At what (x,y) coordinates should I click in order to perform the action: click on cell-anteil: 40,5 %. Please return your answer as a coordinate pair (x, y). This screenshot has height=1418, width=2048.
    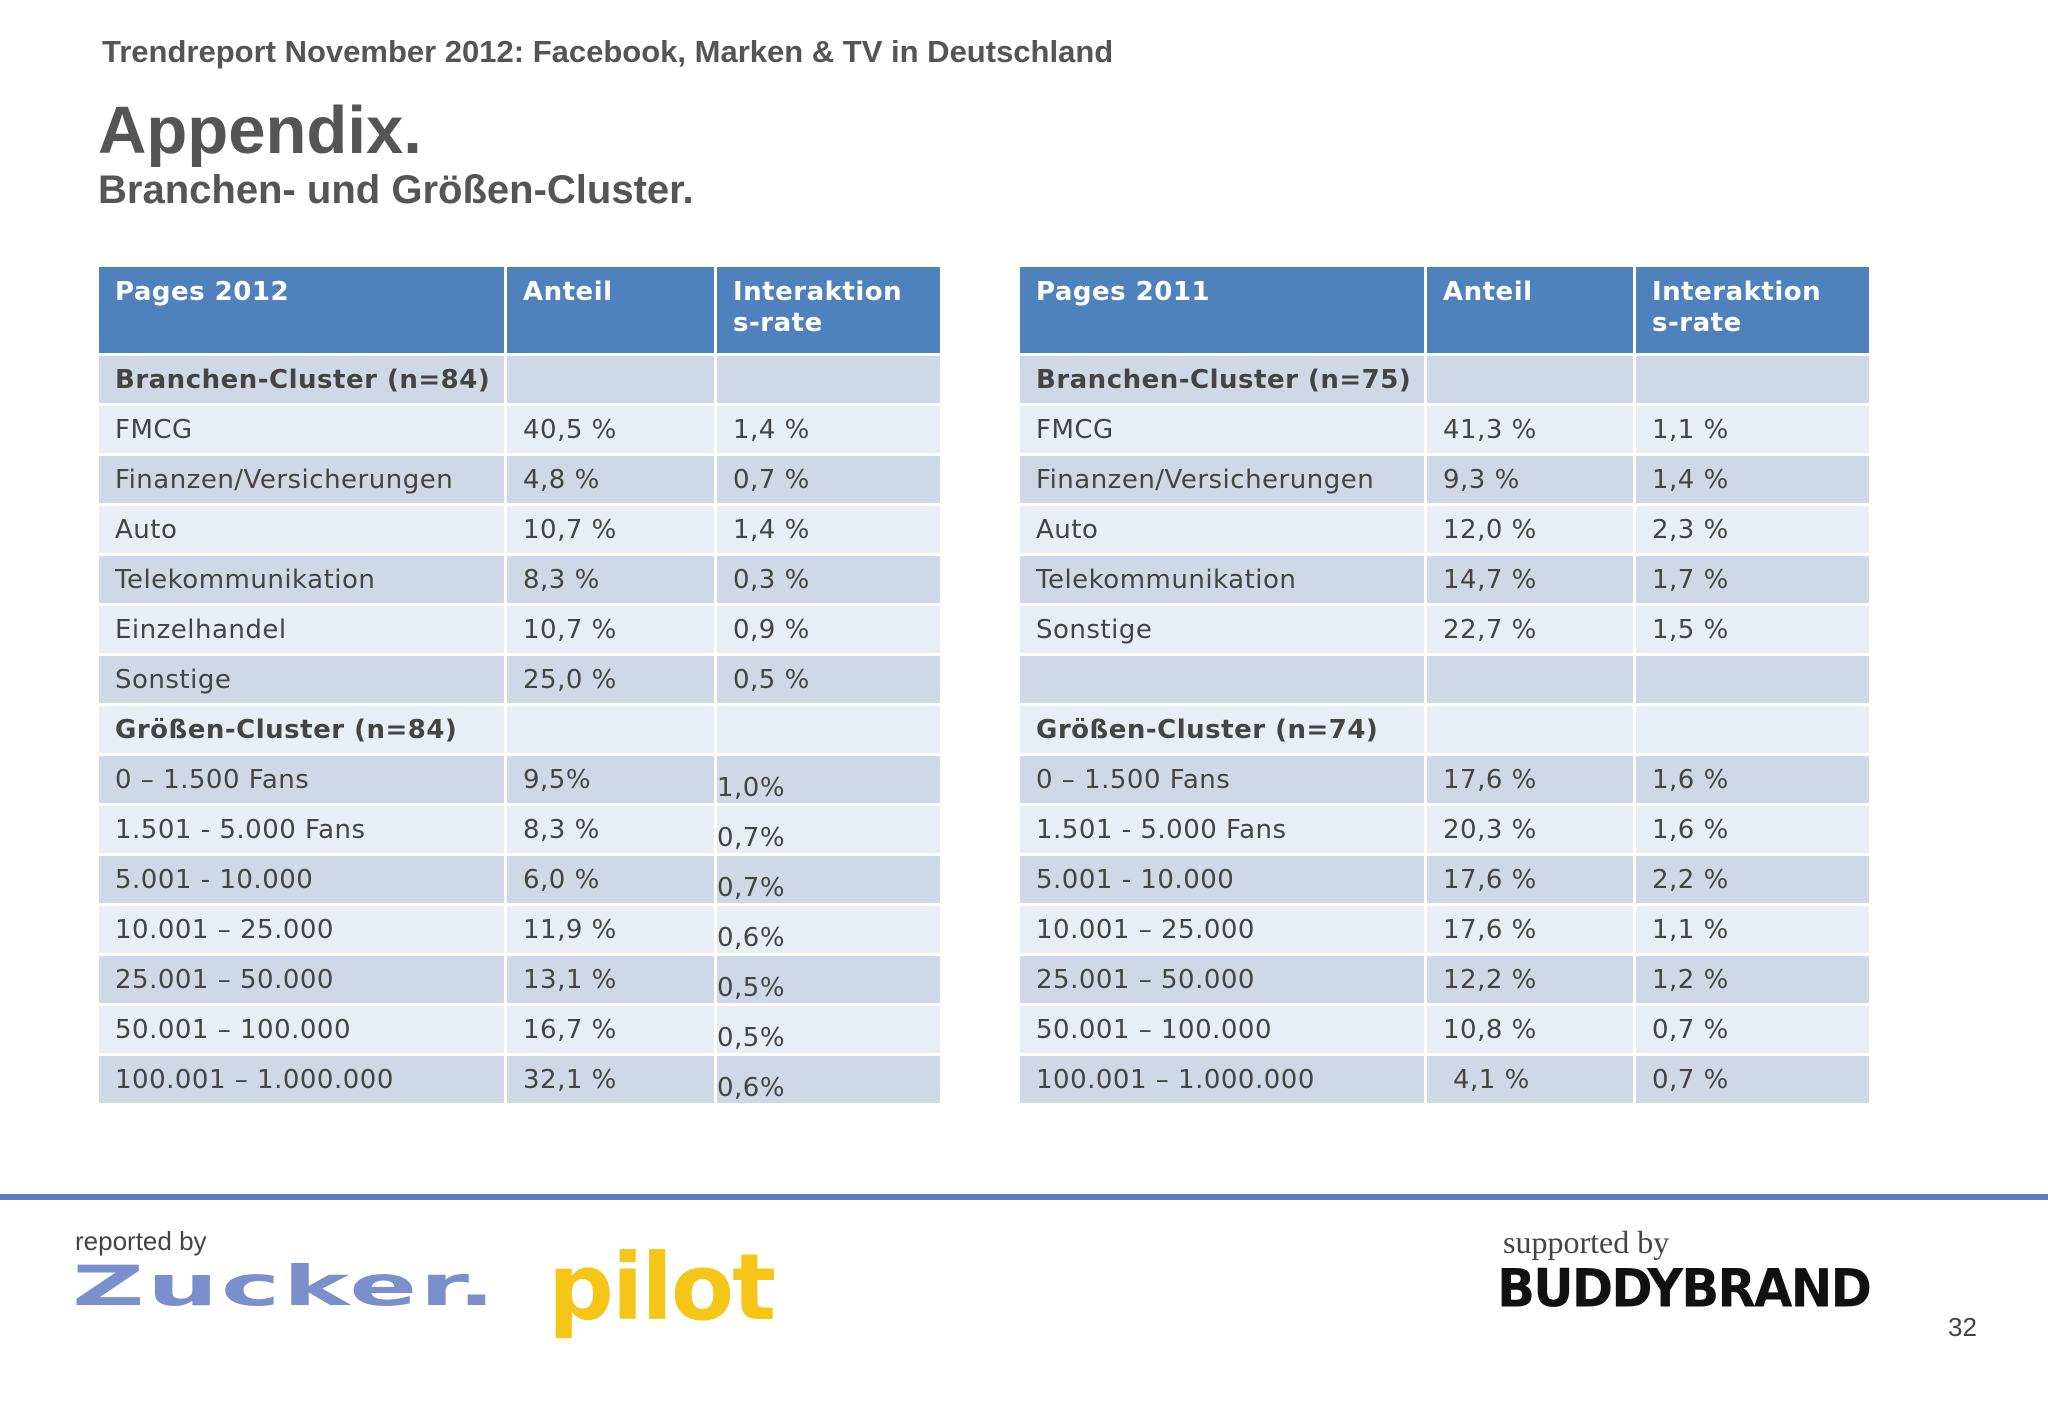
    Looking at the image, I should click on (610, 429).